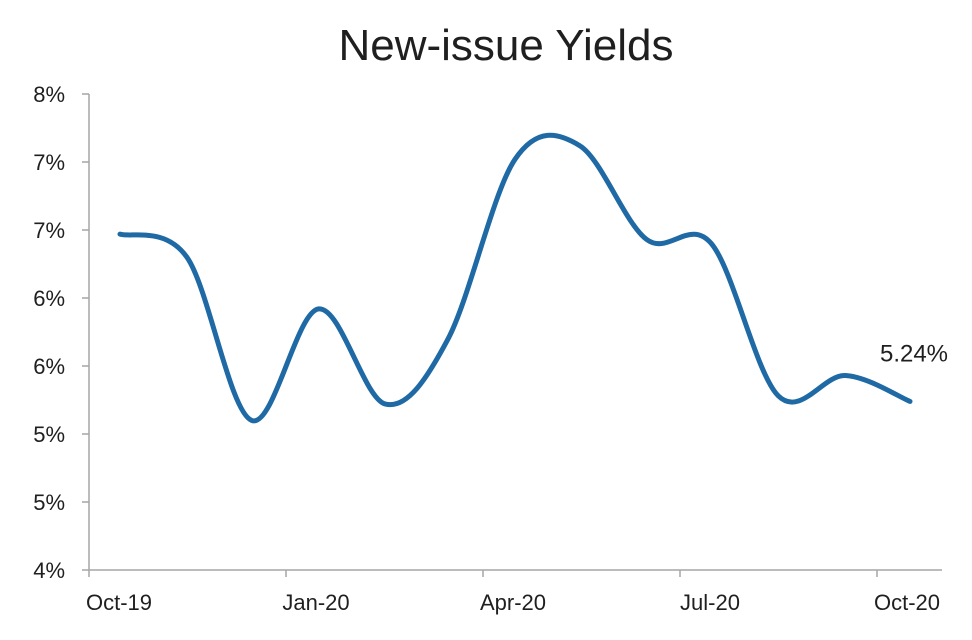  I want to click on x-tick-label: Oct-20, so click(907, 602).